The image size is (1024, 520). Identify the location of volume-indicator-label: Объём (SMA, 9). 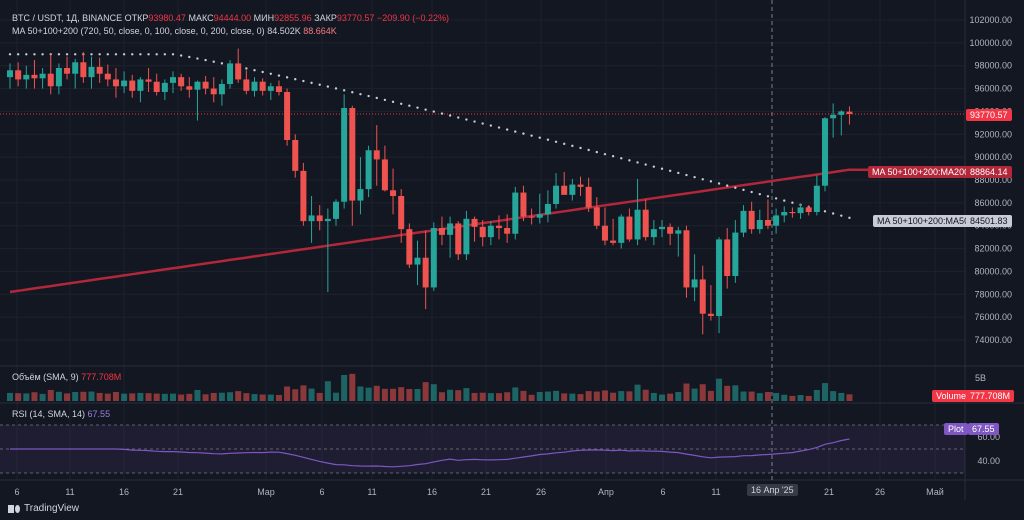
(45, 377).